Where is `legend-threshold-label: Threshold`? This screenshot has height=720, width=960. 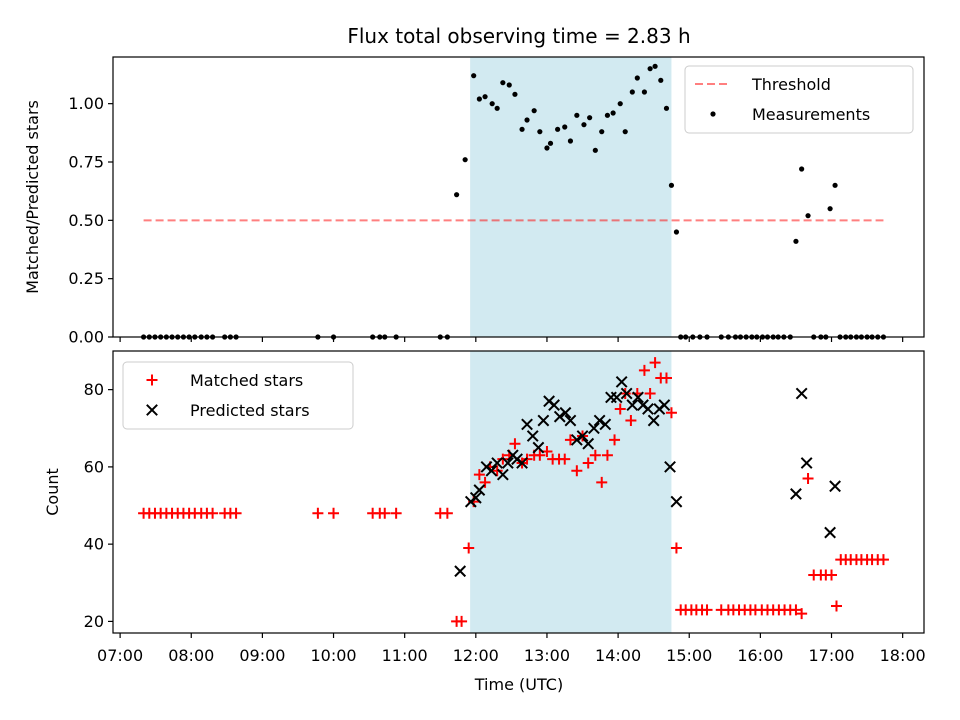
legend-threshold-label: Threshold is located at coordinates (791, 84).